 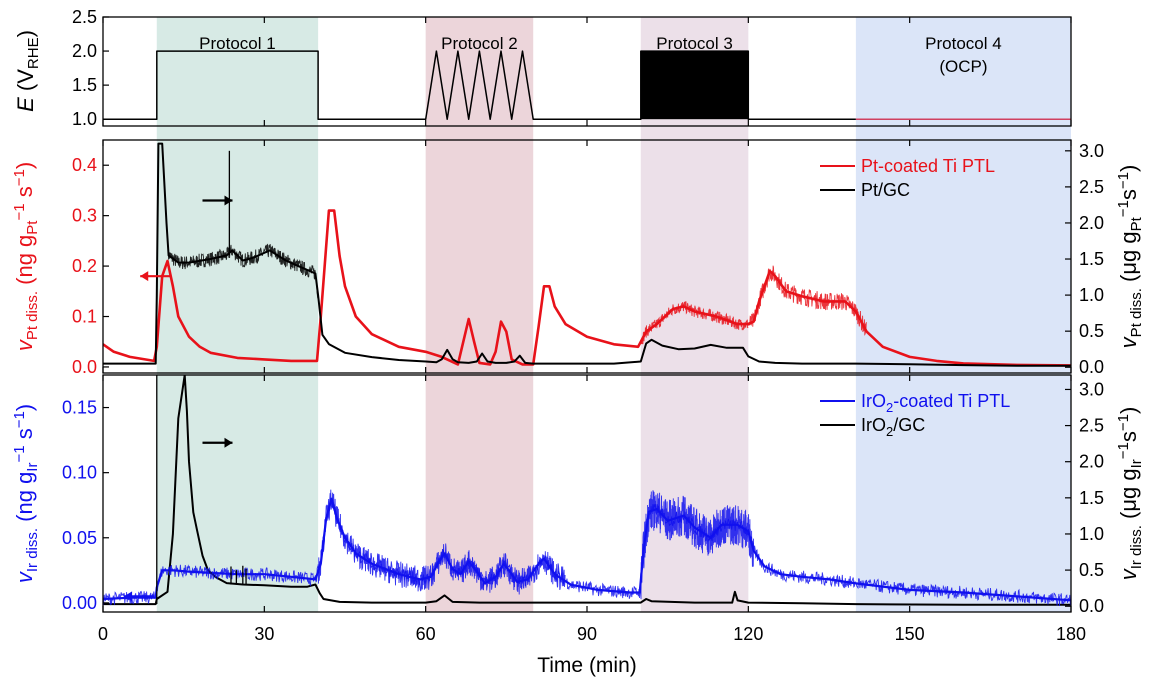 I want to click on potential-block, so click(x=694, y=85).